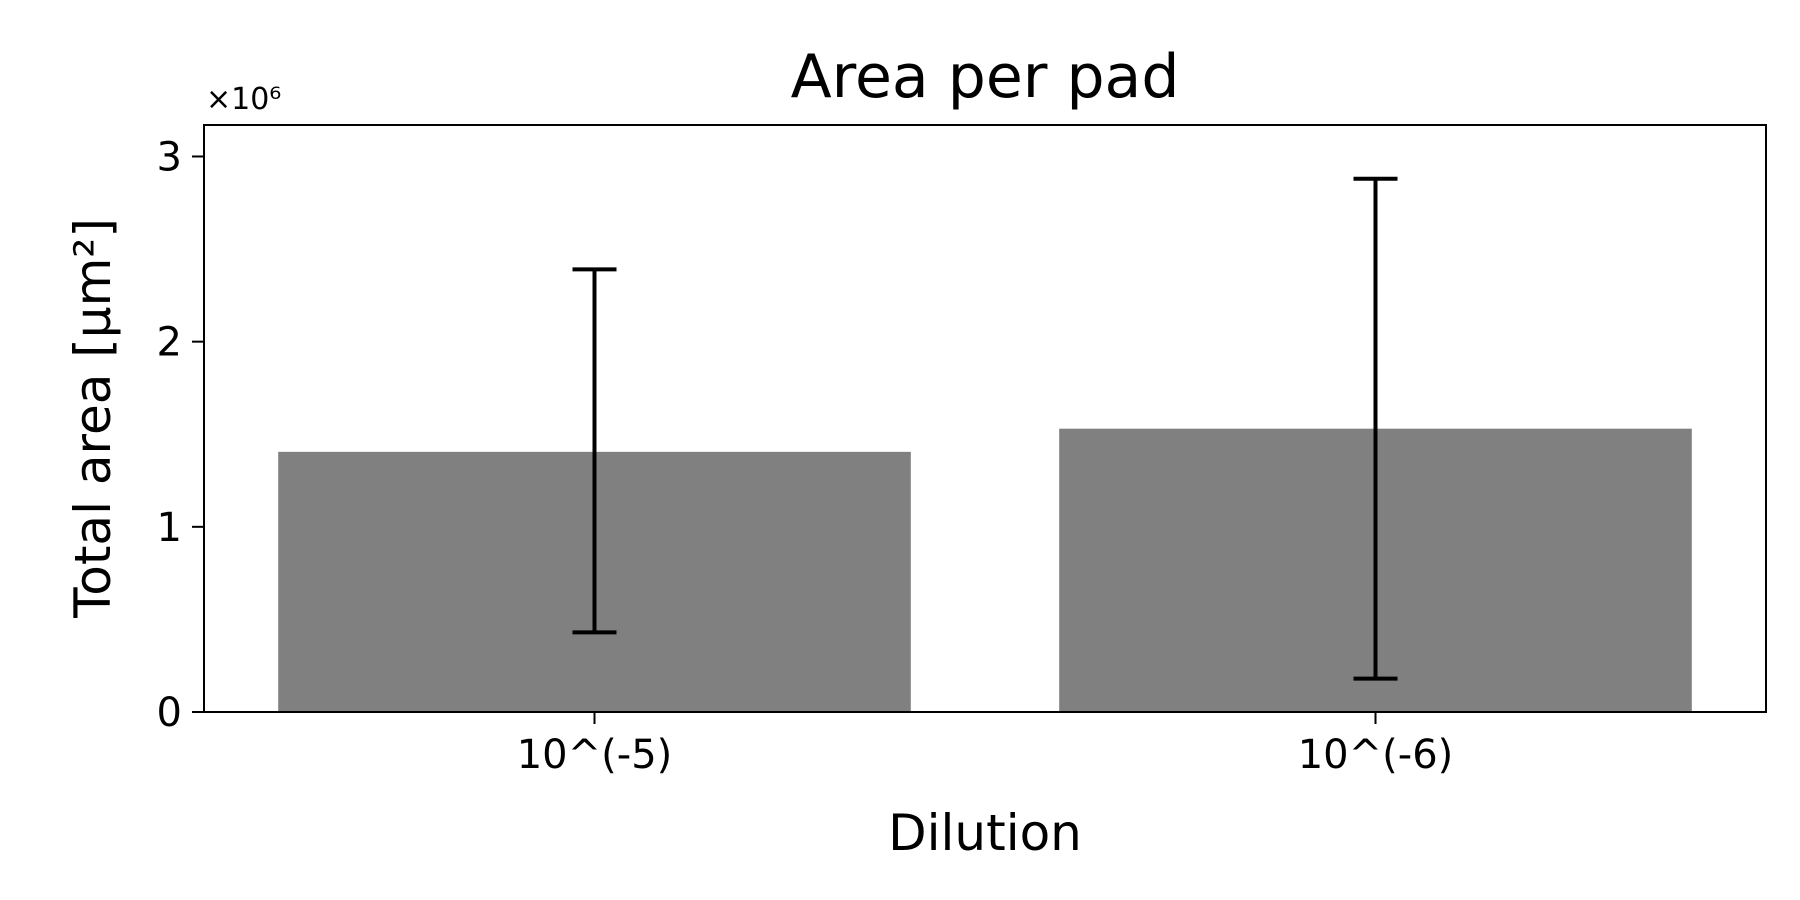 The image size is (1800, 900). Describe the element at coordinates (169, 528) in the screenshot. I see `y-tick-label-1: 1` at that location.